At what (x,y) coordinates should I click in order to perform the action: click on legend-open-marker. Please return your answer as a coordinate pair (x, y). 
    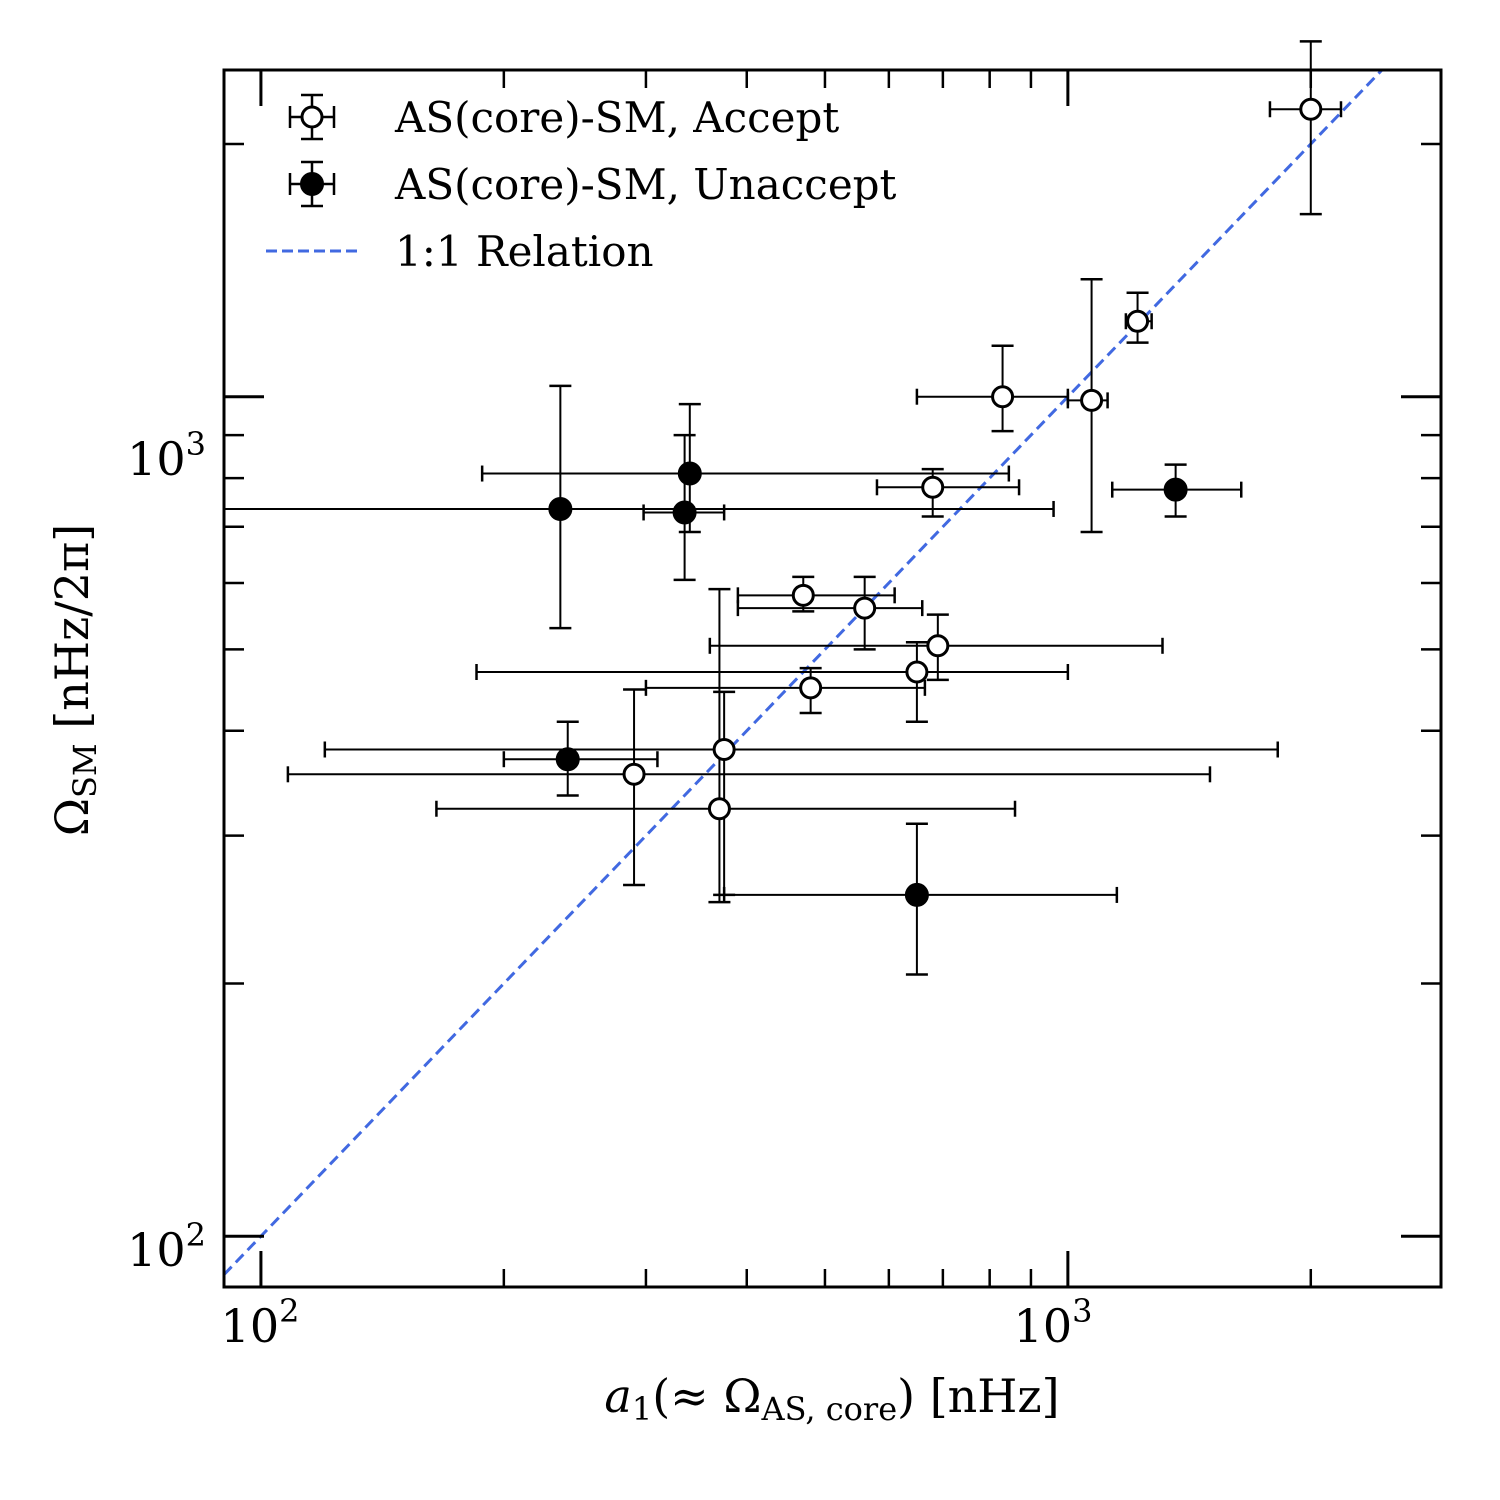
    Looking at the image, I should click on (312, 117).